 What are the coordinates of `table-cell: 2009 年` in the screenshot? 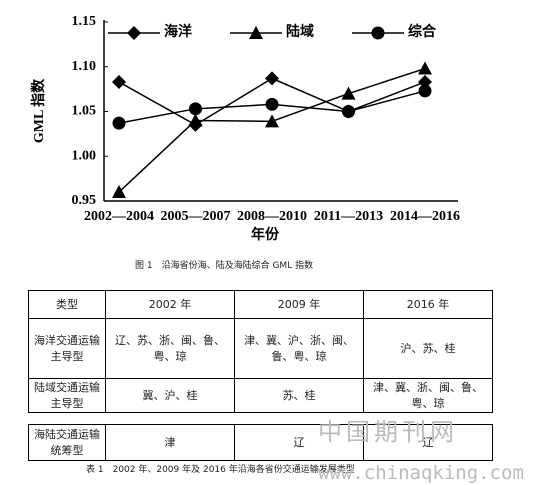 It's located at (299, 304).